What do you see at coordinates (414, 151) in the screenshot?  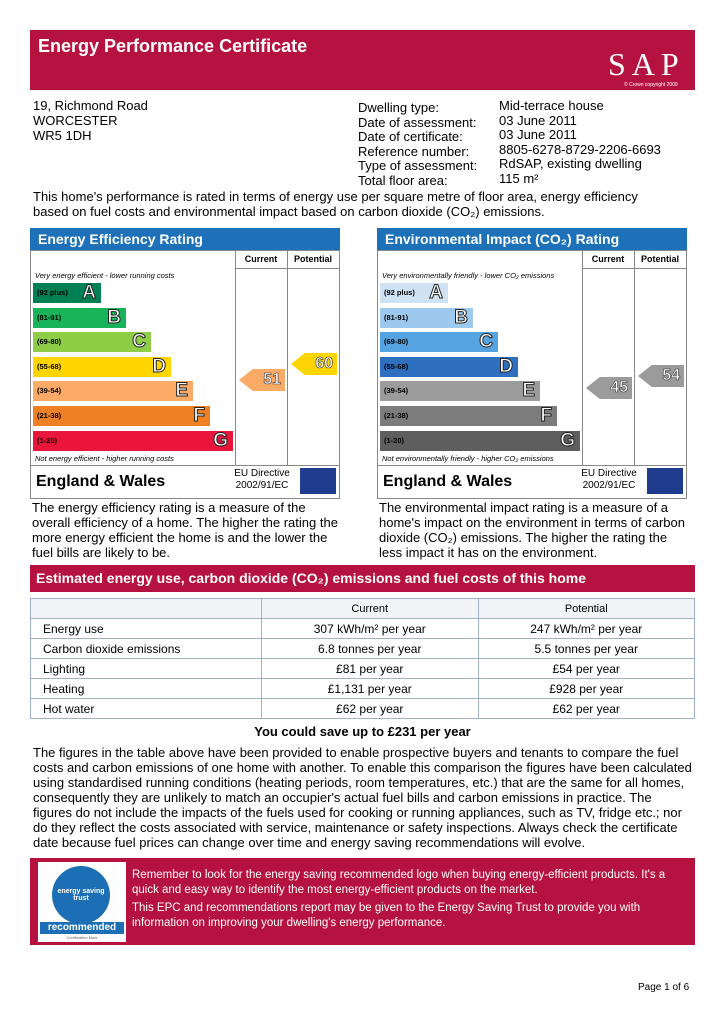 I see `detail-label: Reference number:` at bounding box center [414, 151].